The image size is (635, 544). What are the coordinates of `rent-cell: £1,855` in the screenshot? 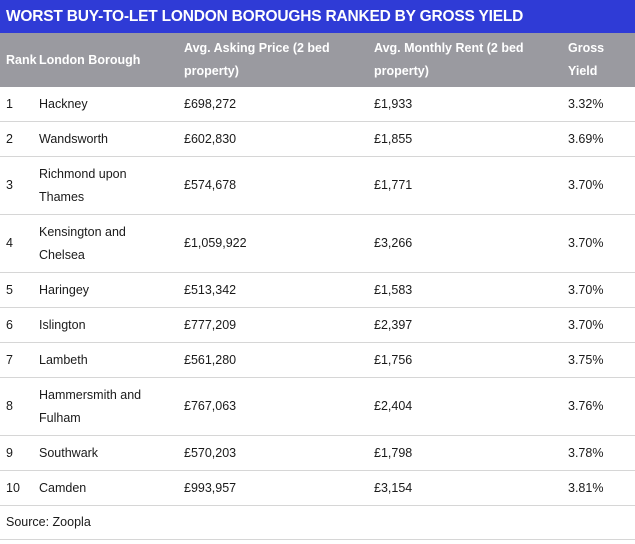 It's located at (471, 139).